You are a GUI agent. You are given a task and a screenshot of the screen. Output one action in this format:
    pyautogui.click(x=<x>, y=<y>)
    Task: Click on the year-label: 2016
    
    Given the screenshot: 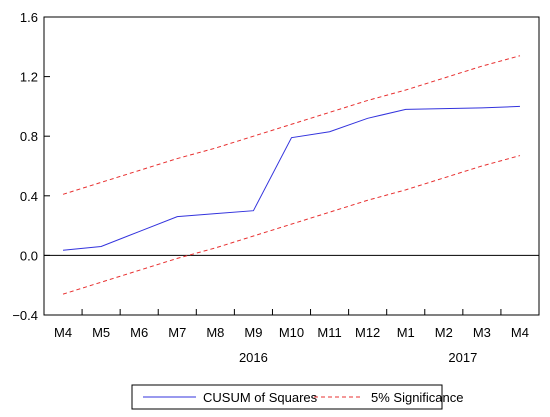 What is the action you would take?
    pyautogui.click(x=253, y=357)
    